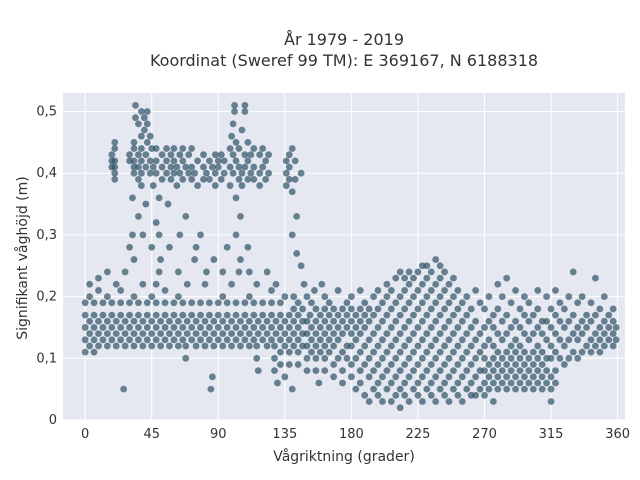 The image size is (640, 480). I want to click on x-tick-label: 180, so click(351, 434).